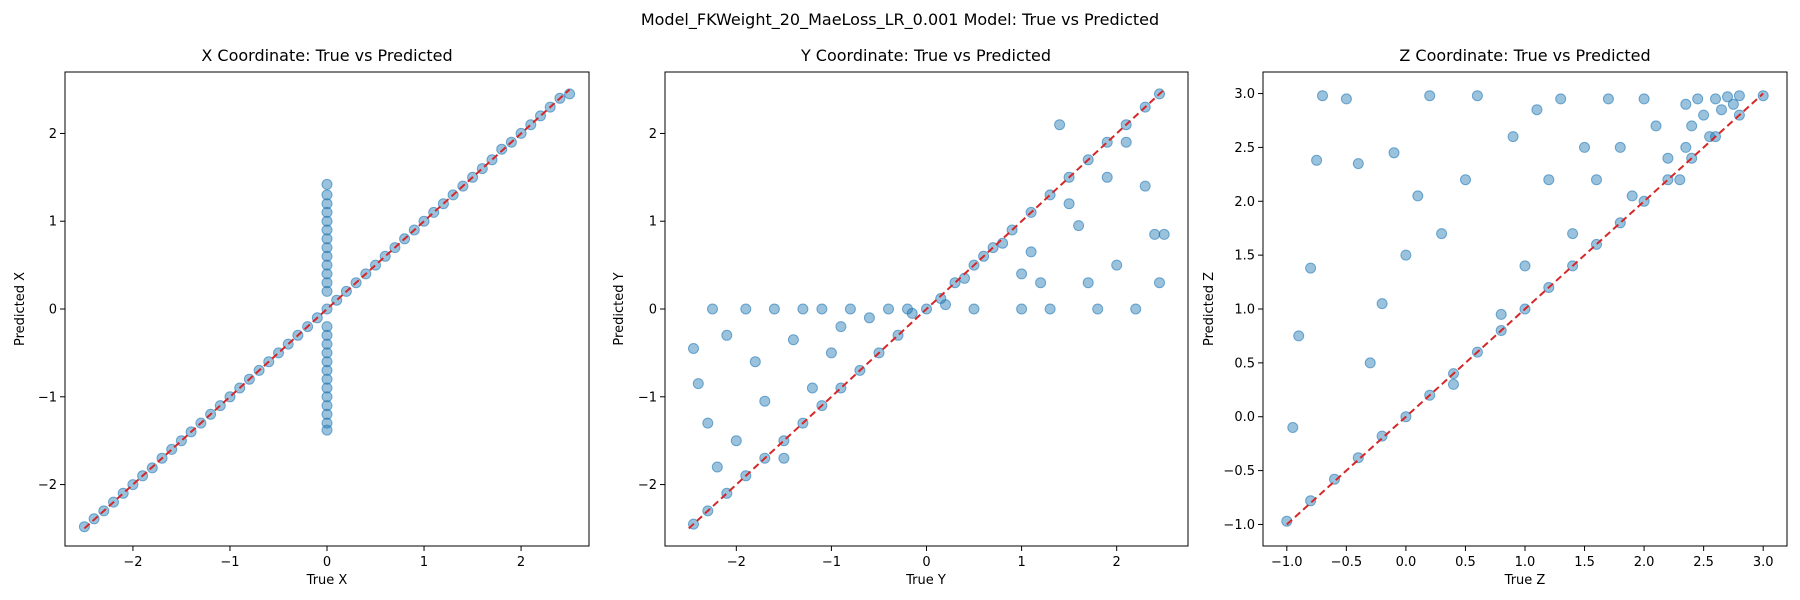 The image size is (1800, 600). Describe the element at coordinates (1244, 310) in the screenshot. I see `z-panel-ytick-label-4: 1.0` at that location.